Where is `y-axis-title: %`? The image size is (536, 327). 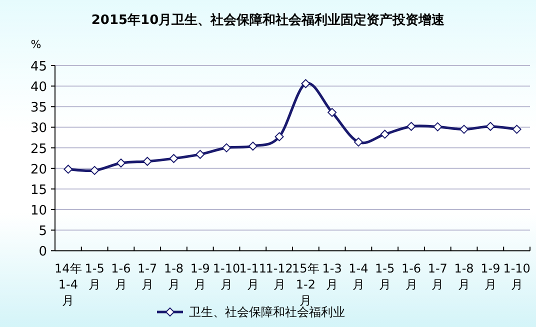 y-axis-title: % is located at coordinates (36, 44).